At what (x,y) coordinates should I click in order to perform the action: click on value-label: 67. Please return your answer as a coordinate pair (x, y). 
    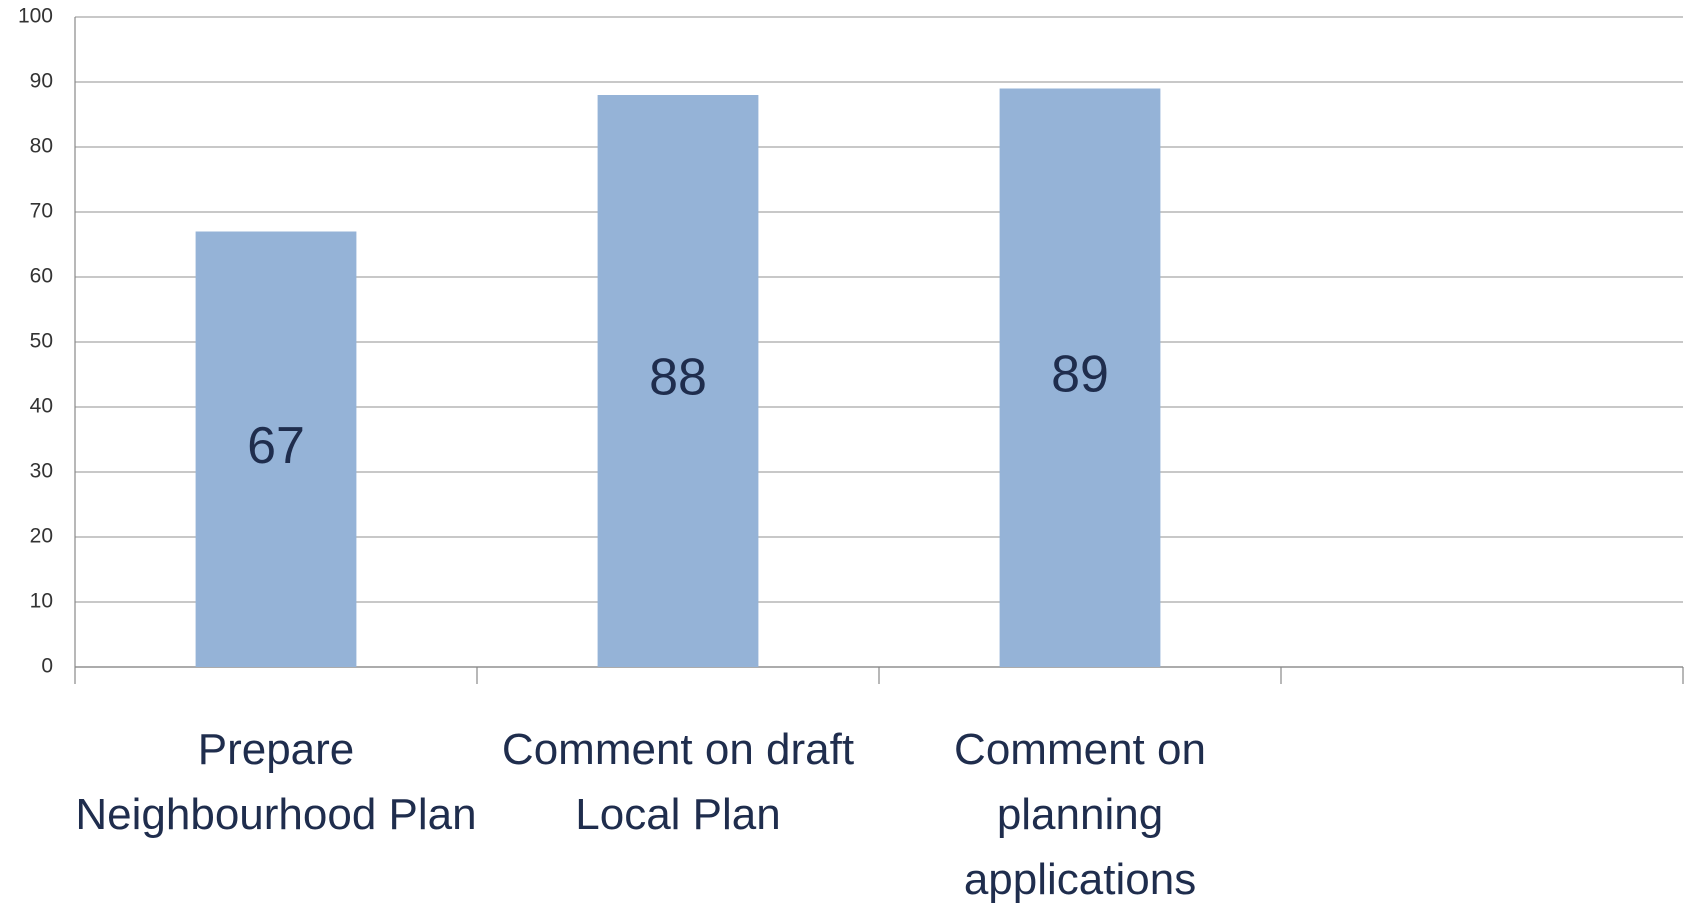
    Looking at the image, I should click on (276, 446).